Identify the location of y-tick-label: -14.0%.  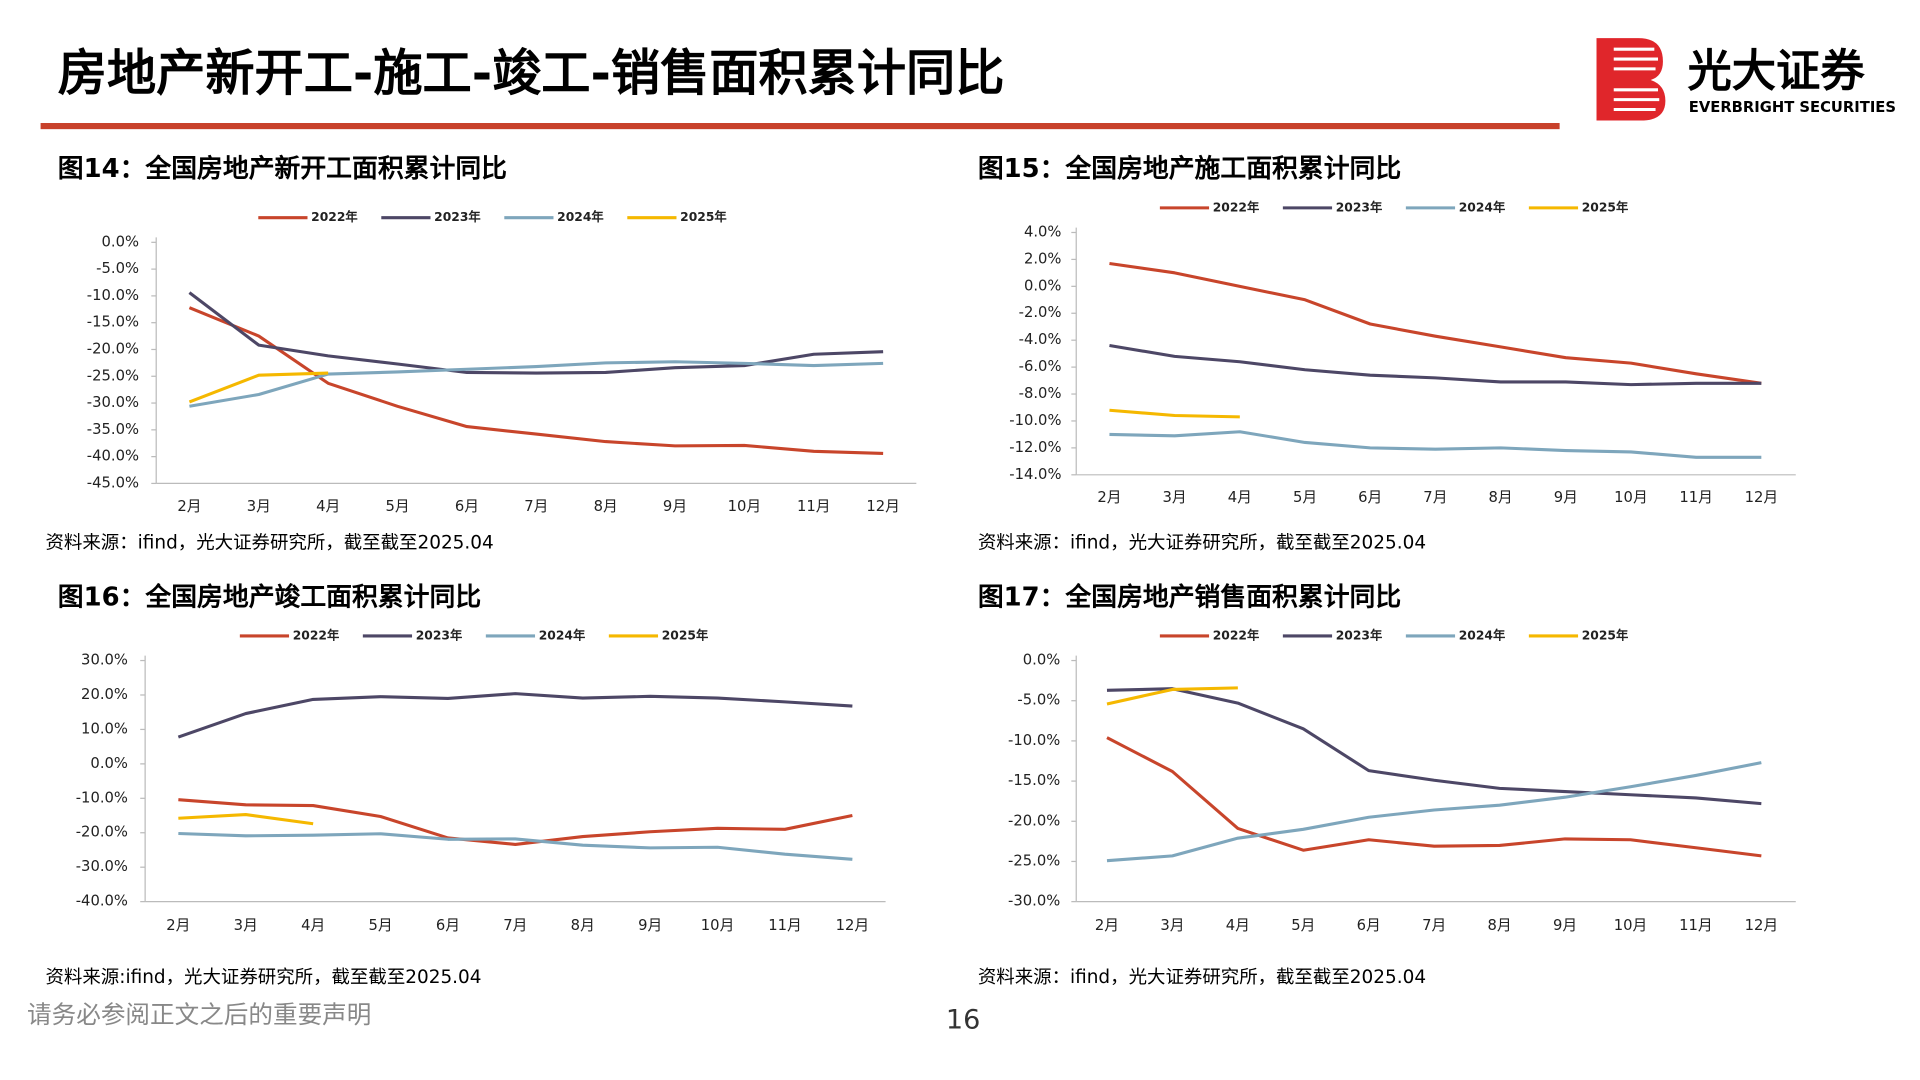
(1035, 474).